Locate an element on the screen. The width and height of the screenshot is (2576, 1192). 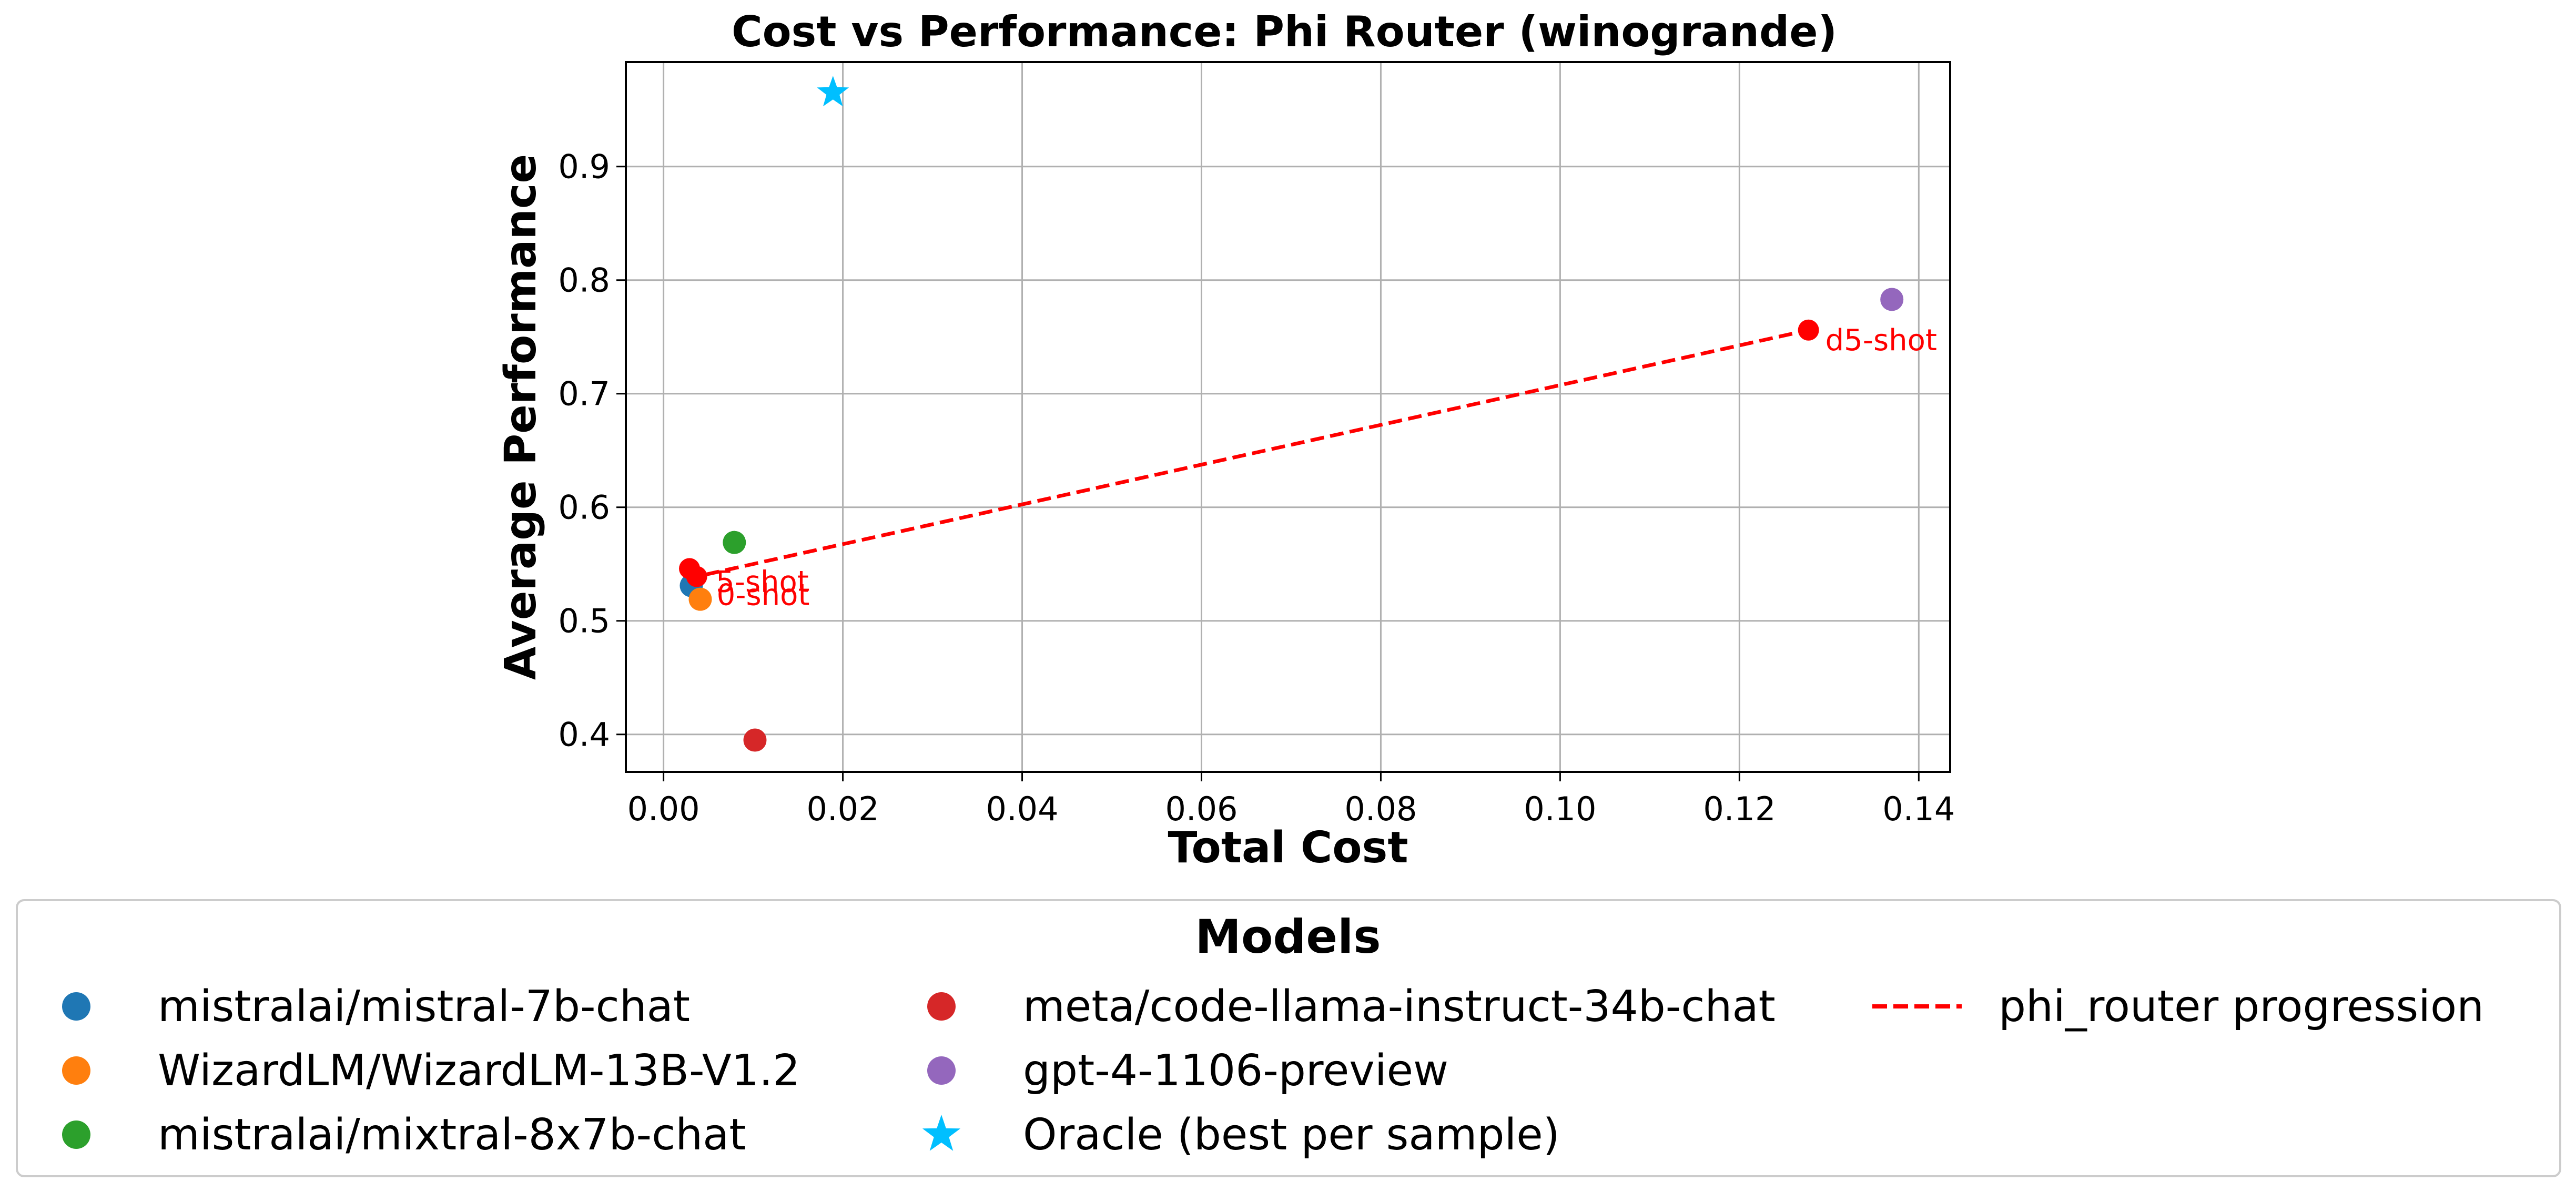
legend-label: mistralai/mixtral-8x7b-chat is located at coordinates (452, 1135).